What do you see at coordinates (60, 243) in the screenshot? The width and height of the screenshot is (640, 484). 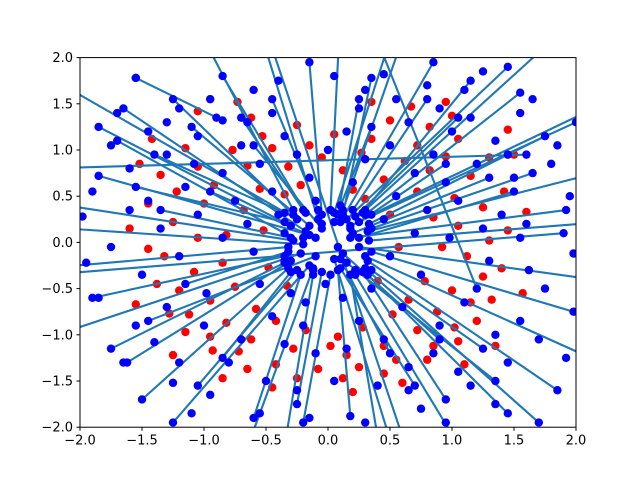 I see `y-axis-ticks: −2.0 −1.5 −1.0 −0.5 0.0 0.5 1.0 1.5 2.0` at bounding box center [60, 243].